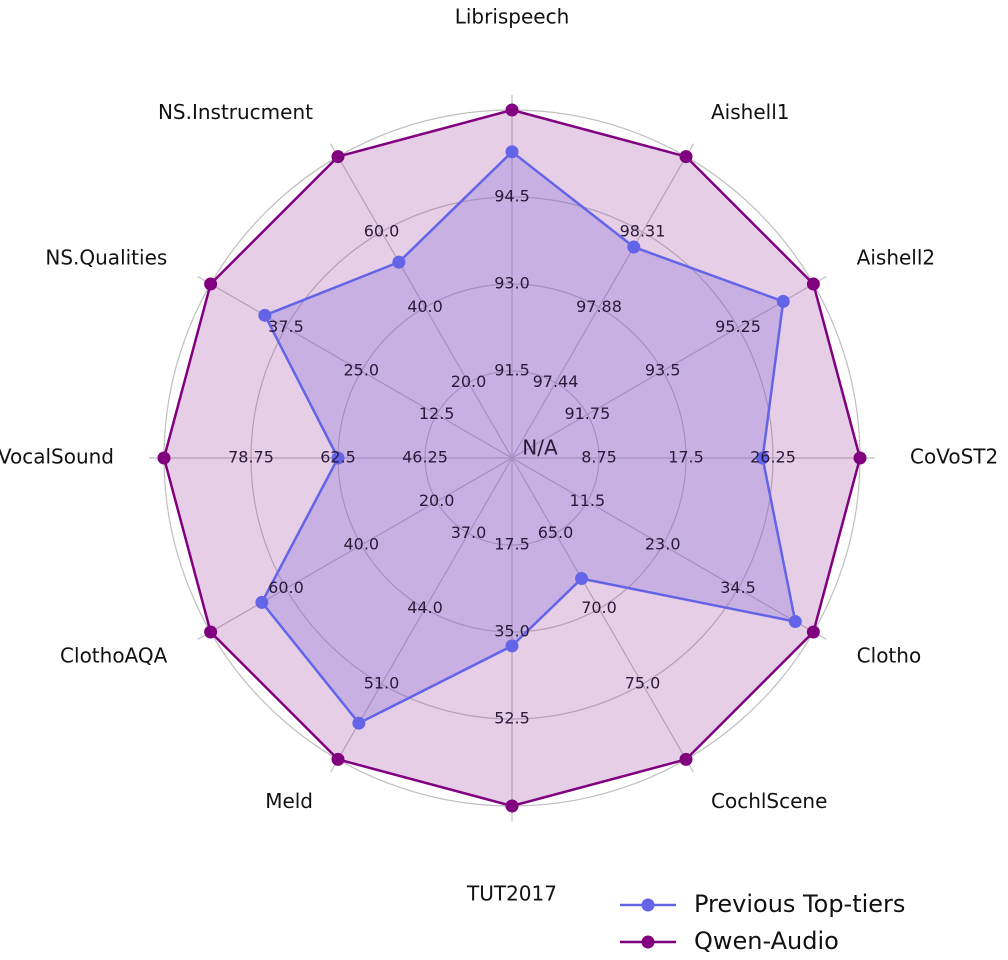 This screenshot has width=1008, height=960. What do you see at coordinates (361, 370) in the screenshot?
I see `tick-label-ns-qualities-2: 25.0` at bounding box center [361, 370].